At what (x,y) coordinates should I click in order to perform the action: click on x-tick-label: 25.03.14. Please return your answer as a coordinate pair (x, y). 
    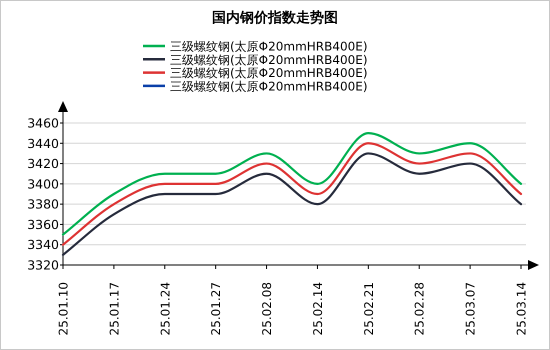
    Looking at the image, I should click on (521, 309).